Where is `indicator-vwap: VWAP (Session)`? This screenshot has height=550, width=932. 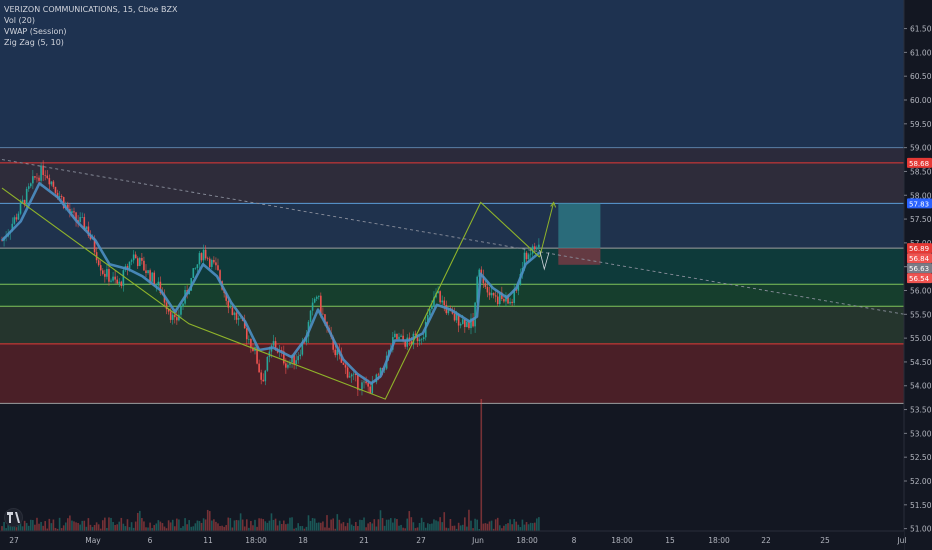 indicator-vwap: VWAP (Session) is located at coordinates (35, 31).